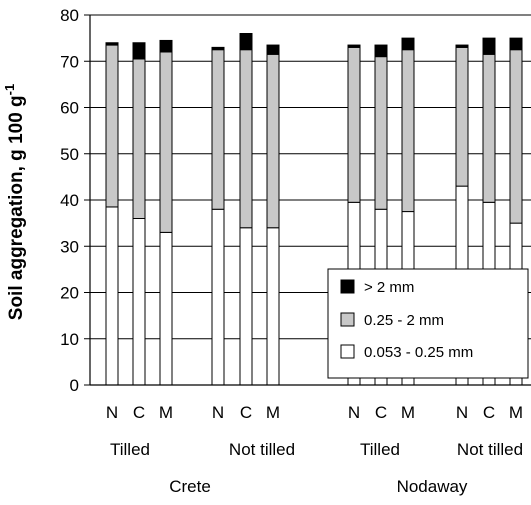 This screenshot has width=531, height=505. Describe the element at coordinates (389, 287) in the screenshot. I see `legend-label-1: > 2 mm` at that location.